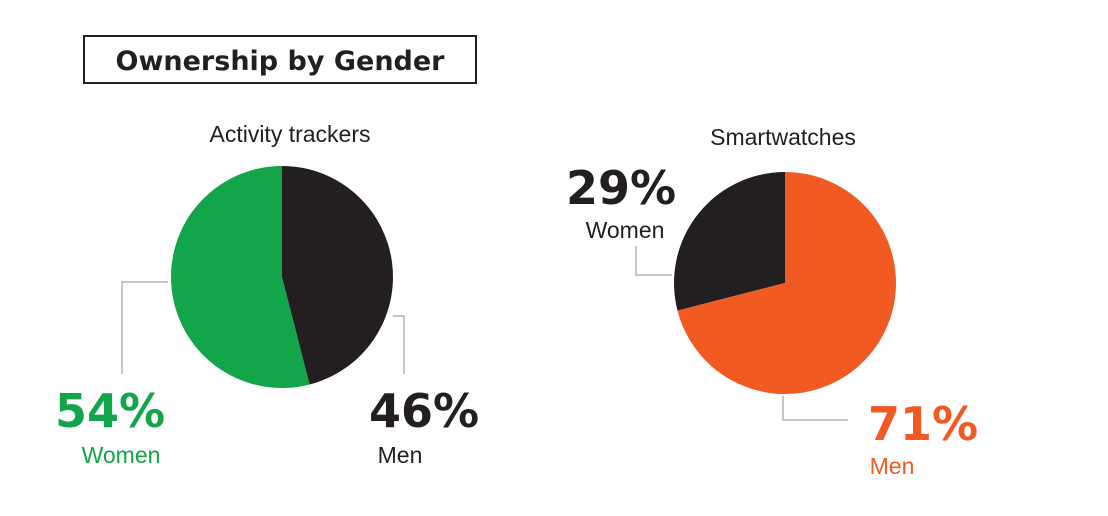  I want to click on slice-smartwatch-men, so click(787, 283).